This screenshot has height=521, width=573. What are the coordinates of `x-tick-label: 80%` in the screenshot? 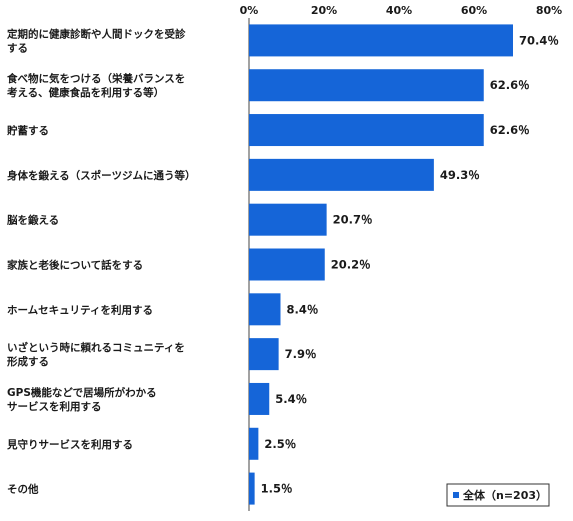 It's located at (549, 10).